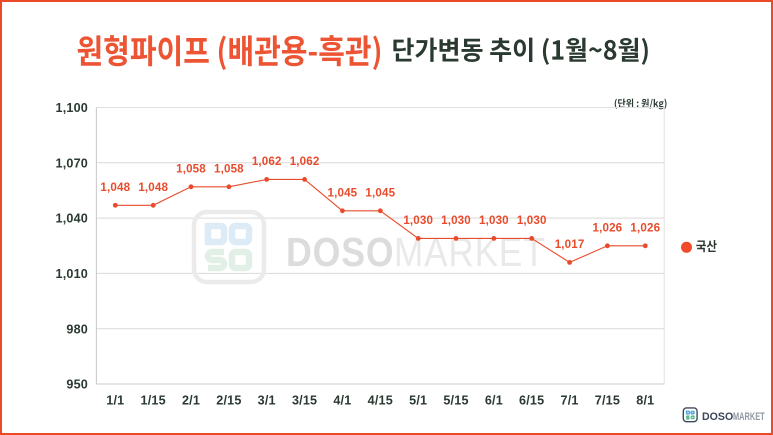  What do you see at coordinates (304, 400) in the screenshot?
I see `svg-text: 3/15` at bounding box center [304, 400].